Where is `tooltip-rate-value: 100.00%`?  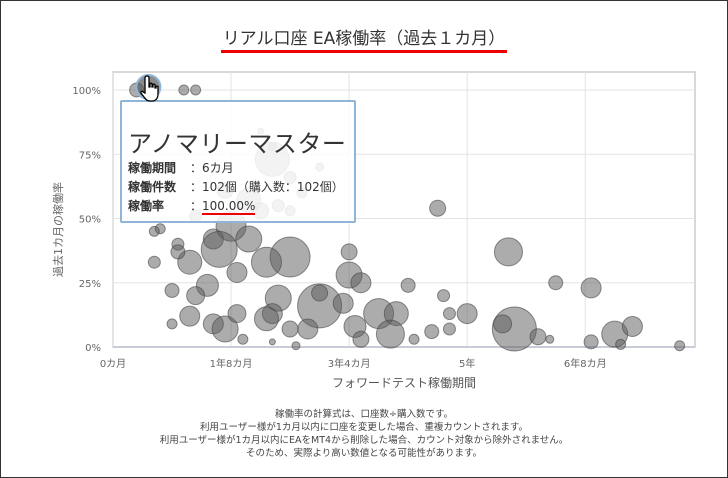
tooltip-rate-value: 100.00% is located at coordinates (229, 207).